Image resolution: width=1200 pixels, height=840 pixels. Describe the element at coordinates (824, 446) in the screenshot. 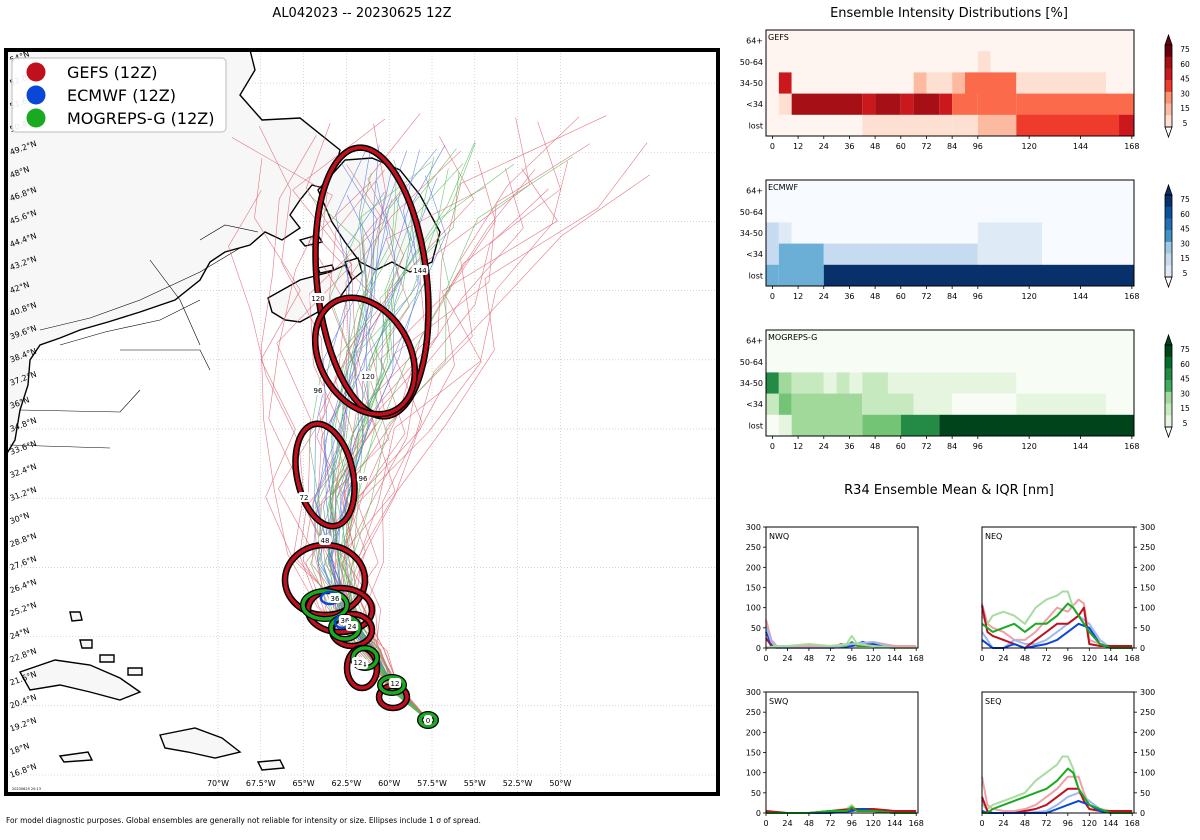

I see `heatmap-xtick-label: 24` at that location.